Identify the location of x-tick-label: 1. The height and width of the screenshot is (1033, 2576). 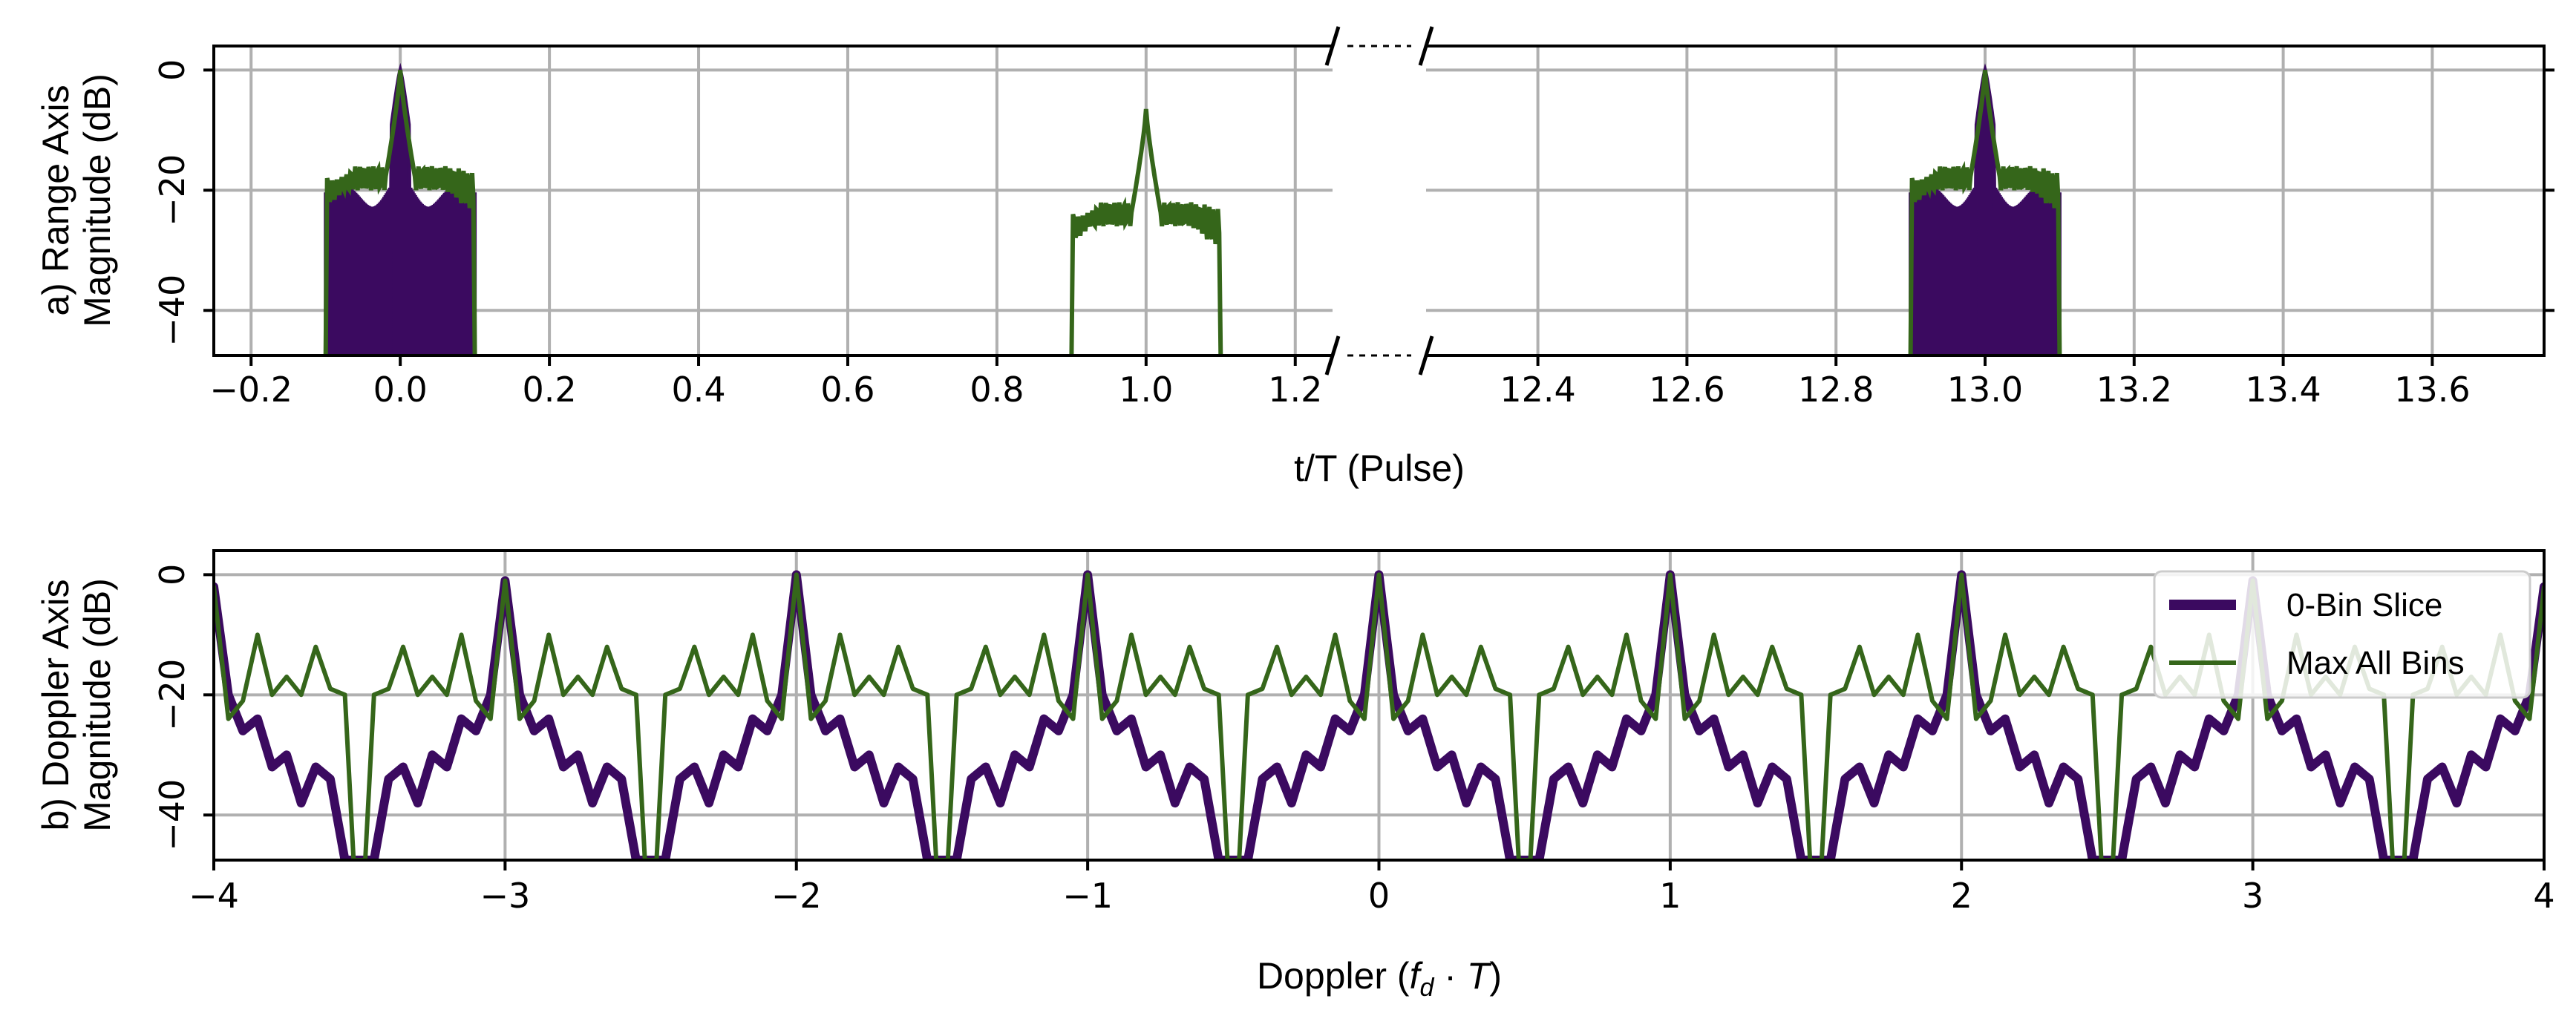
(1670, 896).